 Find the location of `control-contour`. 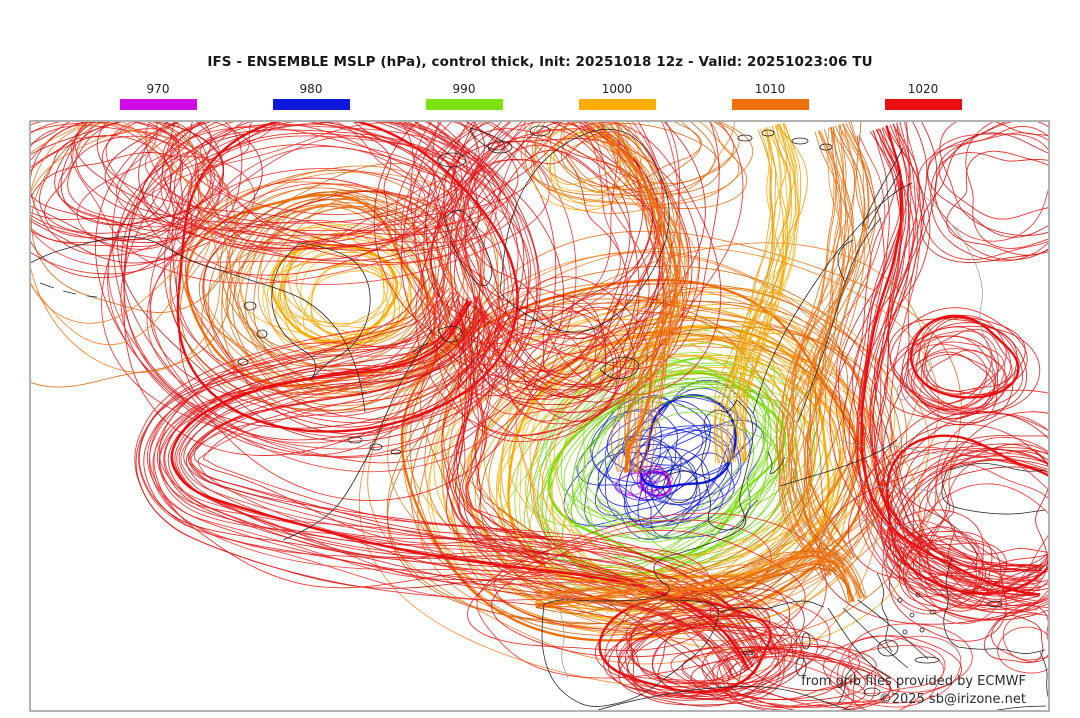

control-contour is located at coordinates (685, 645).